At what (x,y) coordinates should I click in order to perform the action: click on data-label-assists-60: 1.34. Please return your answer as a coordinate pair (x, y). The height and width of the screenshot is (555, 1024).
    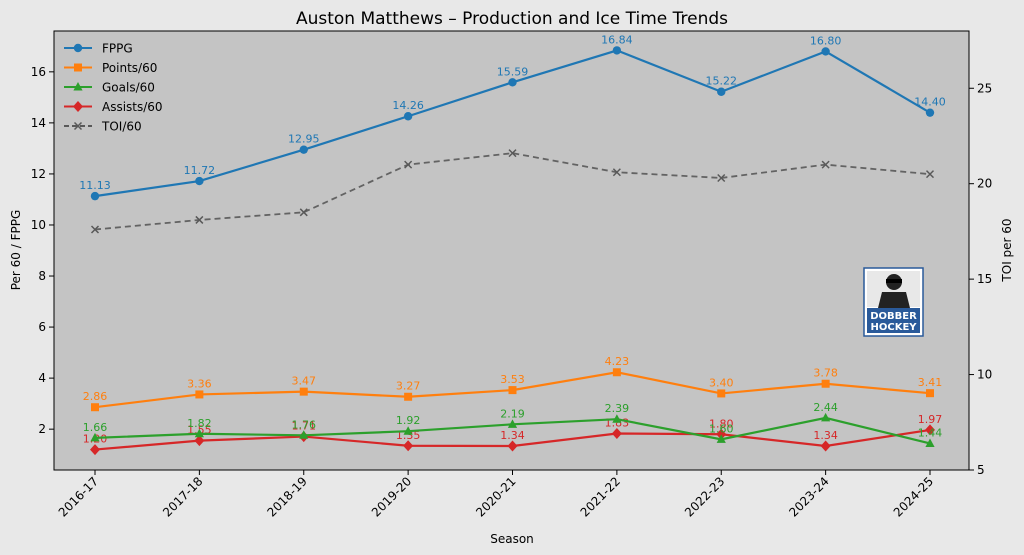
    Looking at the image, I should click on (825, 435).